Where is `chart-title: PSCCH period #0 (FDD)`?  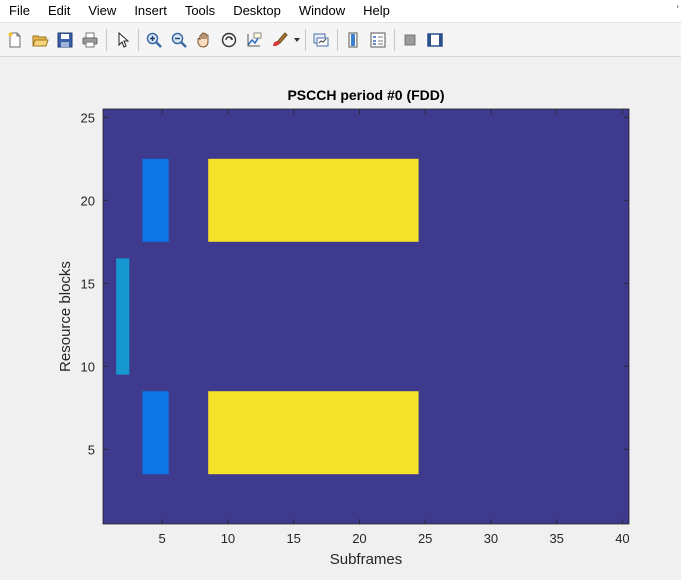 chart-title: PSCCH period #0 (FDD) is located at coordinates (365, 95).